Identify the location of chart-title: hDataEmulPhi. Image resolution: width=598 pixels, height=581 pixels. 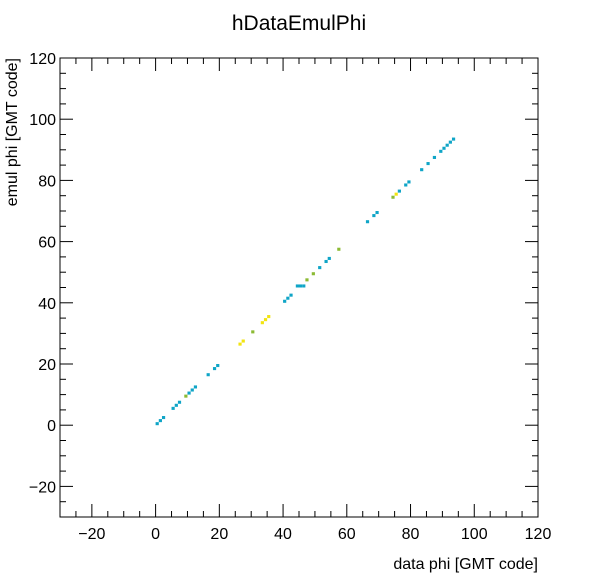
(299, 23).